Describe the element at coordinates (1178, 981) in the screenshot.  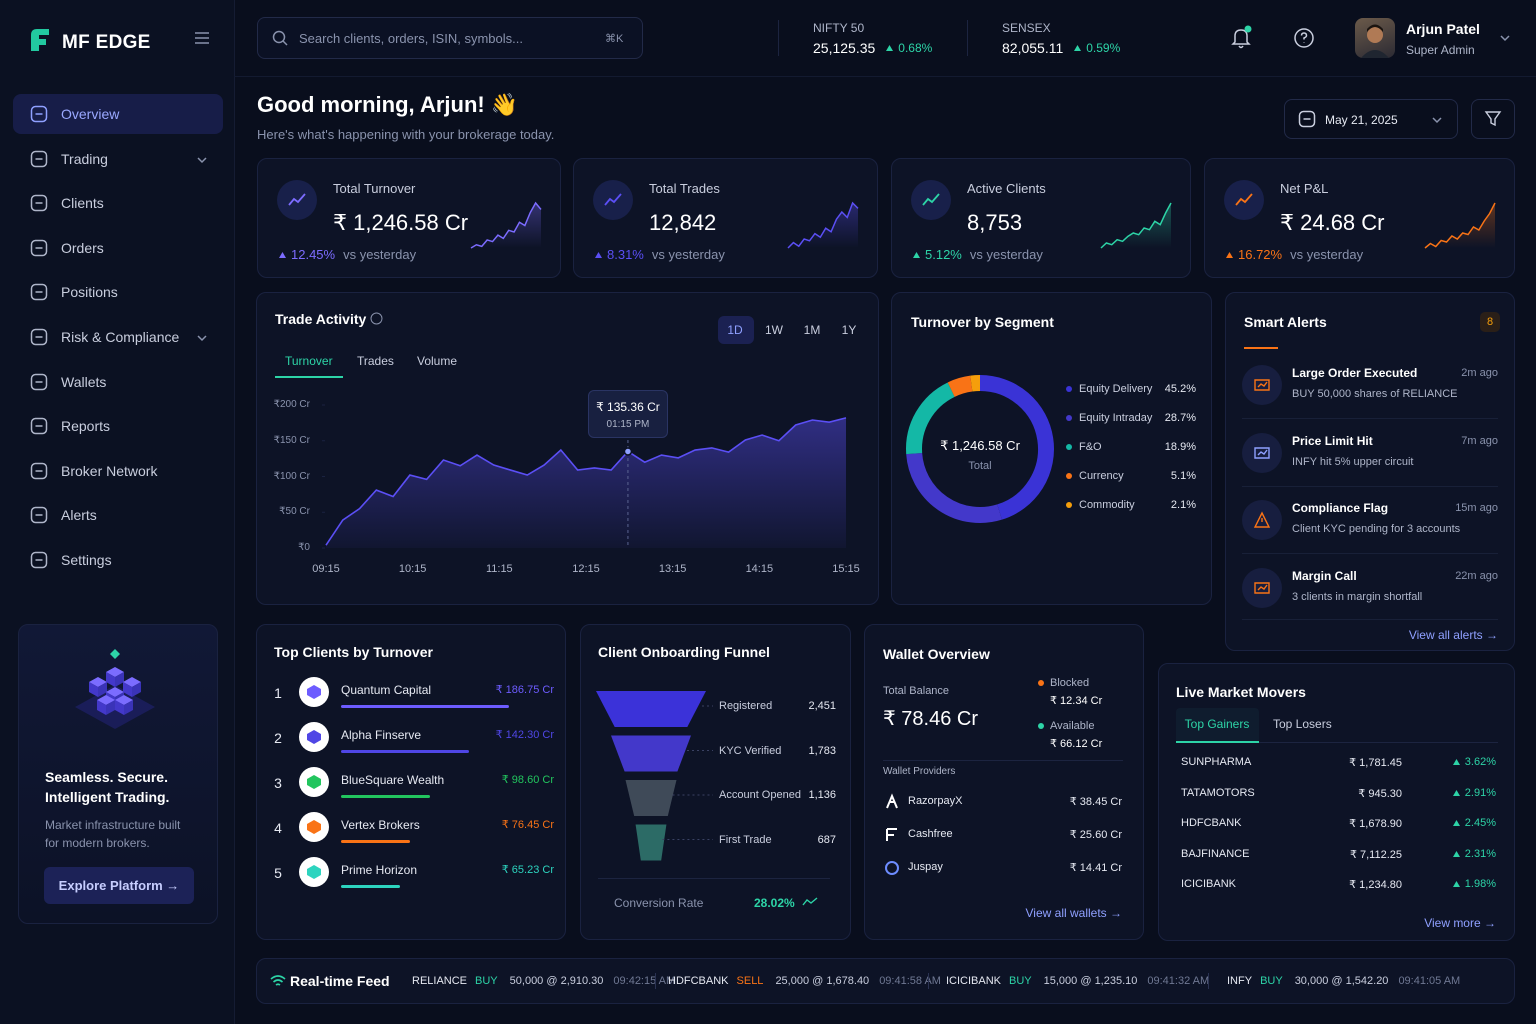
I see `feed-time: 09:41:32 AM` at that location.